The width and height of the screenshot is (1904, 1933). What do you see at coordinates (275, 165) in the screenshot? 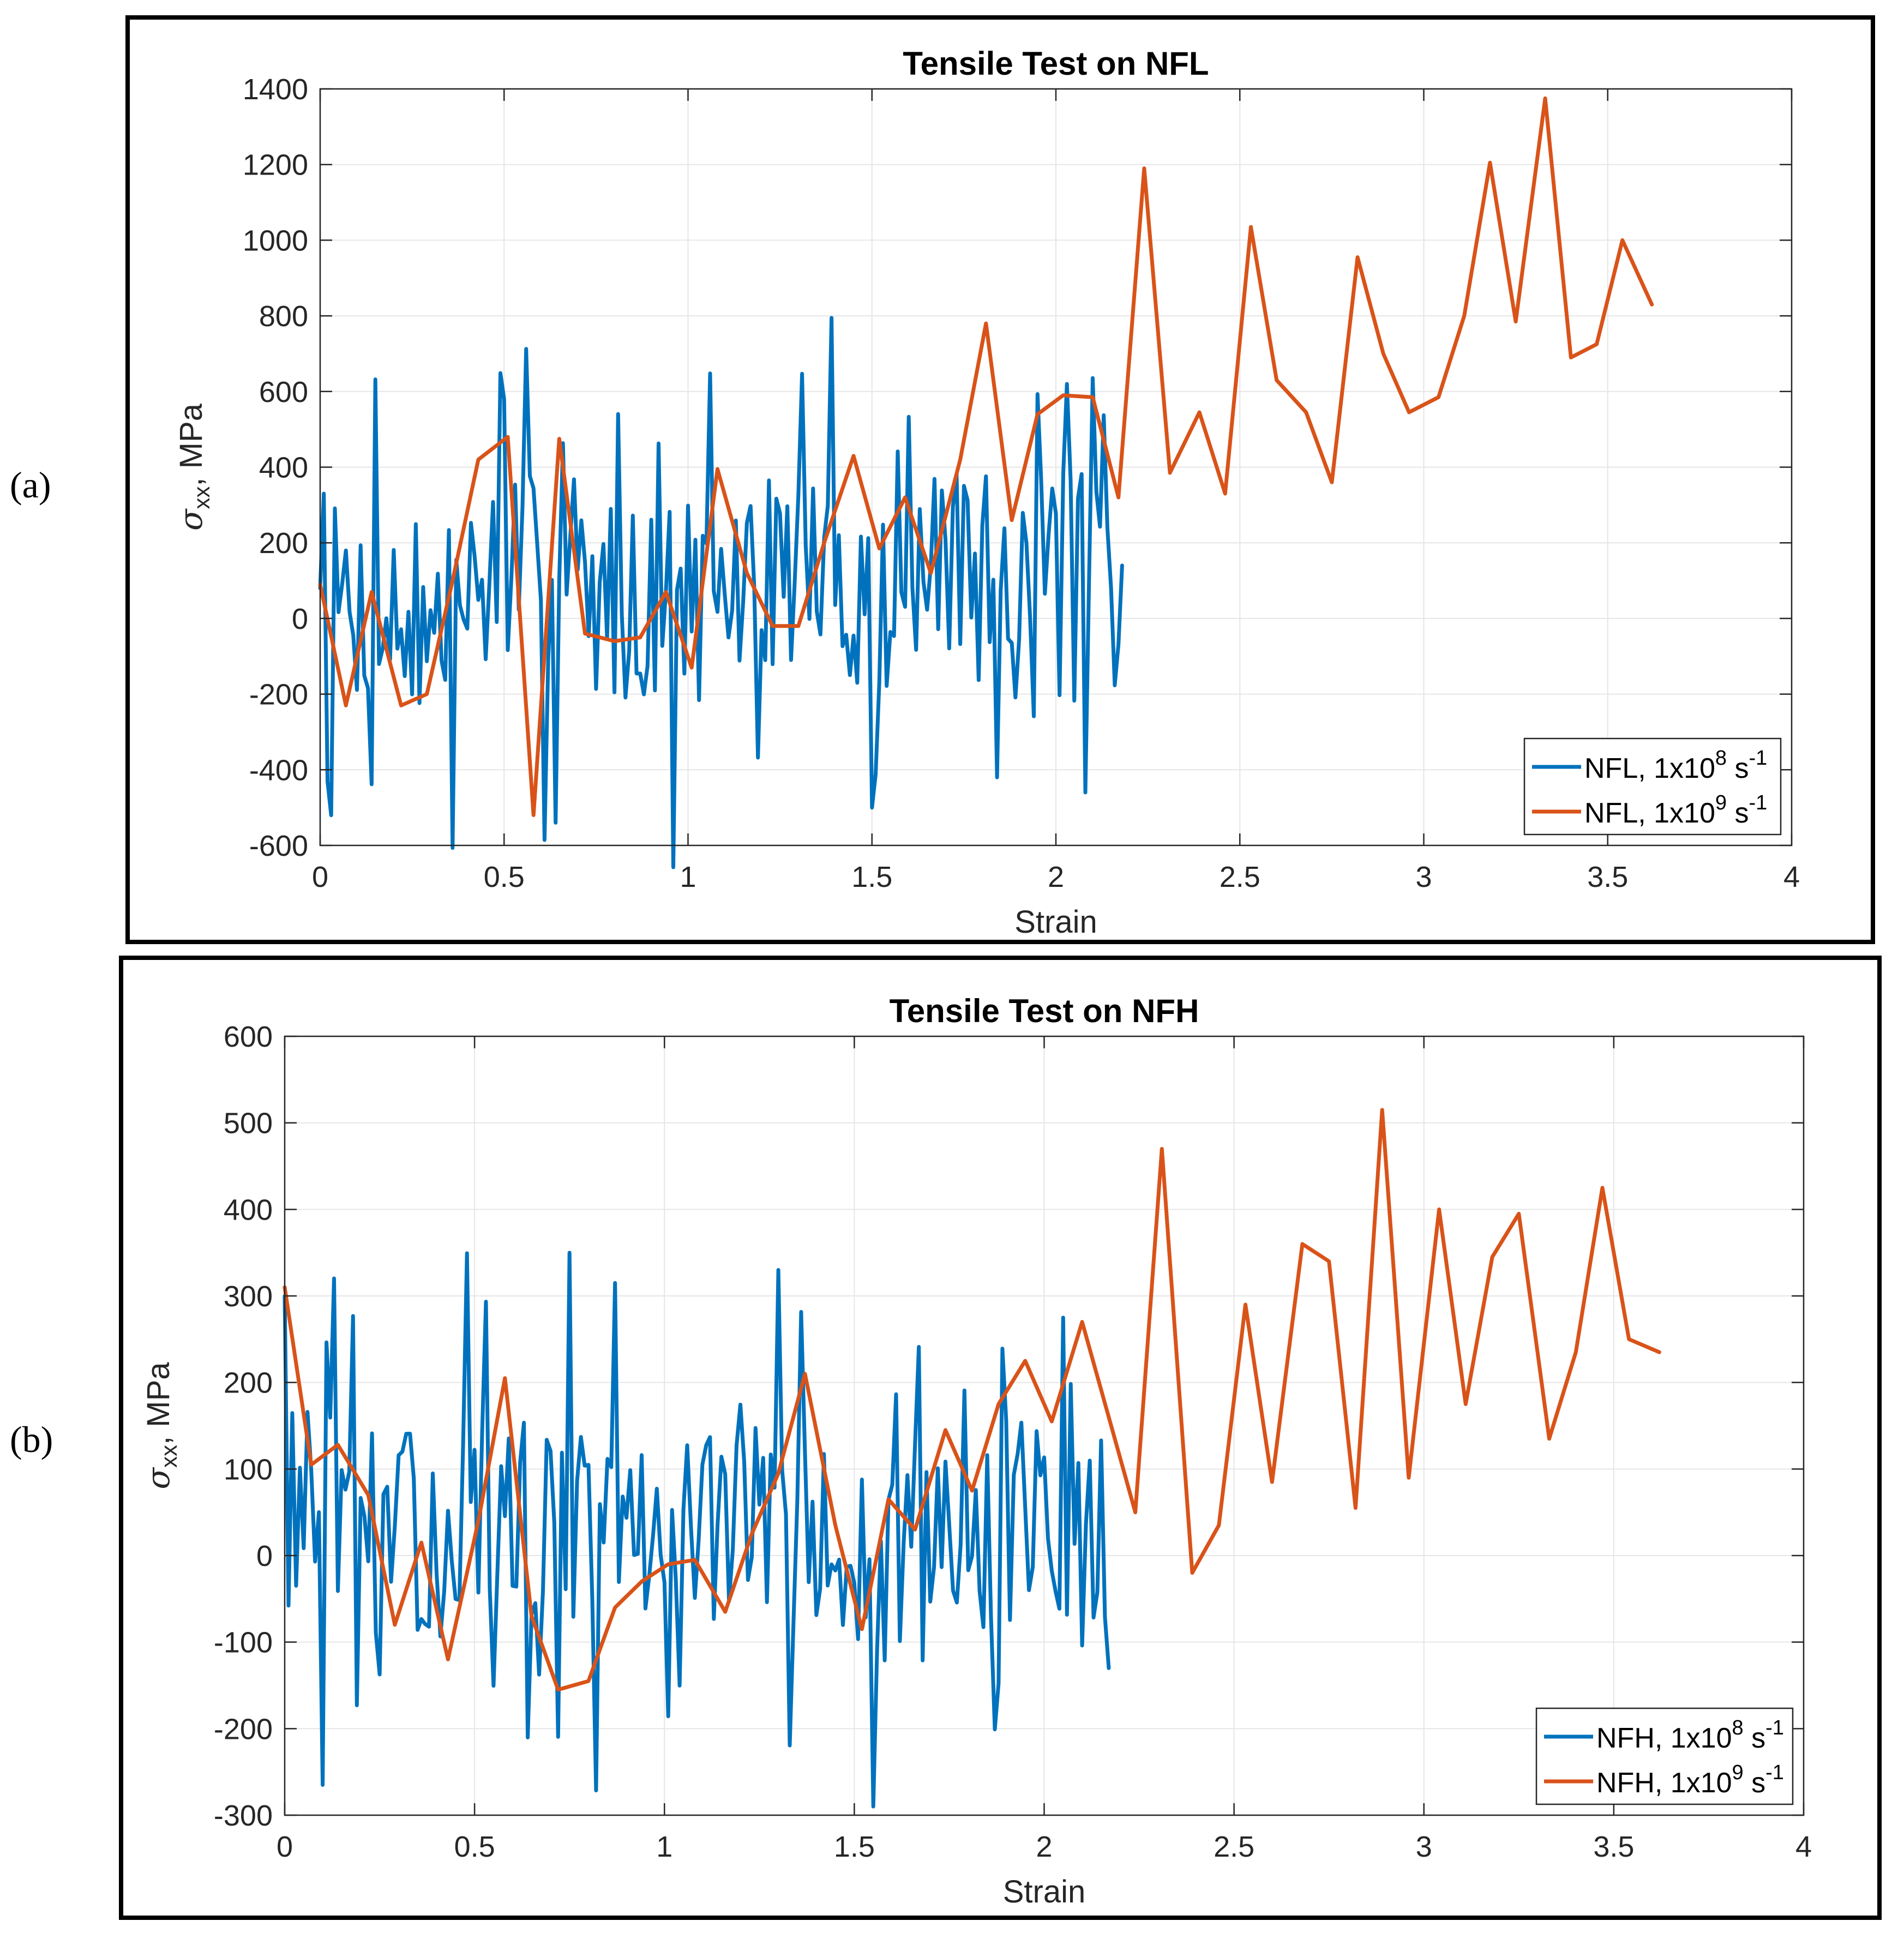
I see `y-tick-label: 1200` at bounding box center [275, 165].